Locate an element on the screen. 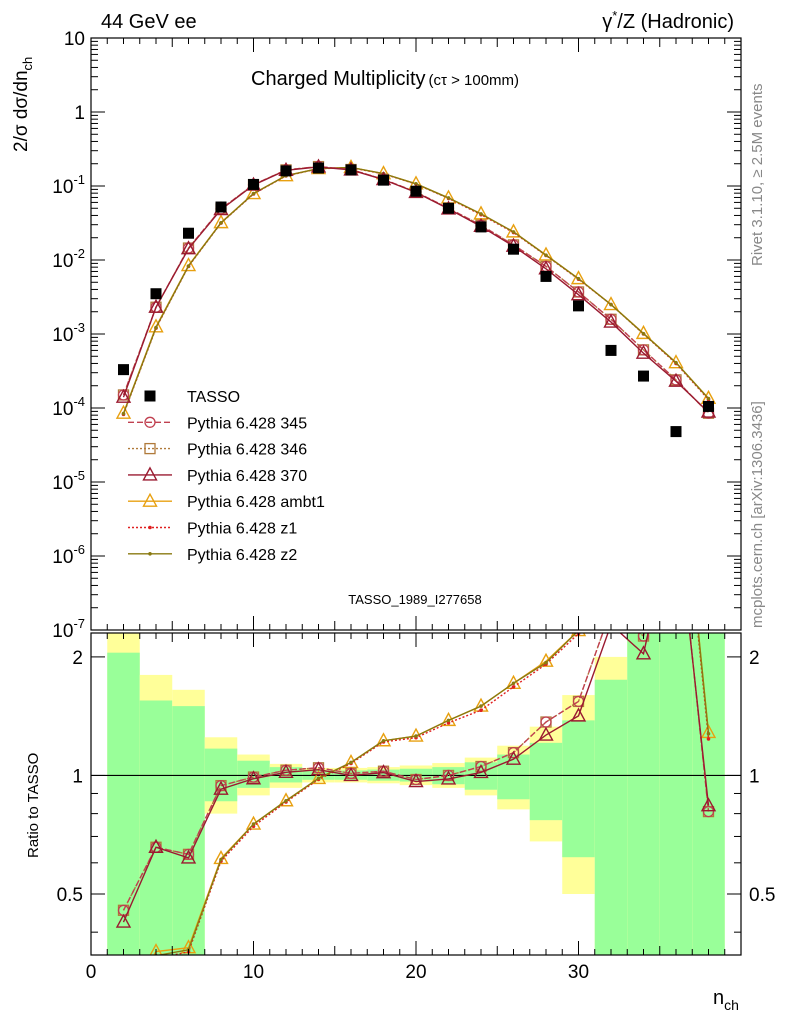 The width and height of the screenshot is (786, 1024). legend-label: Pythia 6.428 346 is located at coordinates (247, 450).